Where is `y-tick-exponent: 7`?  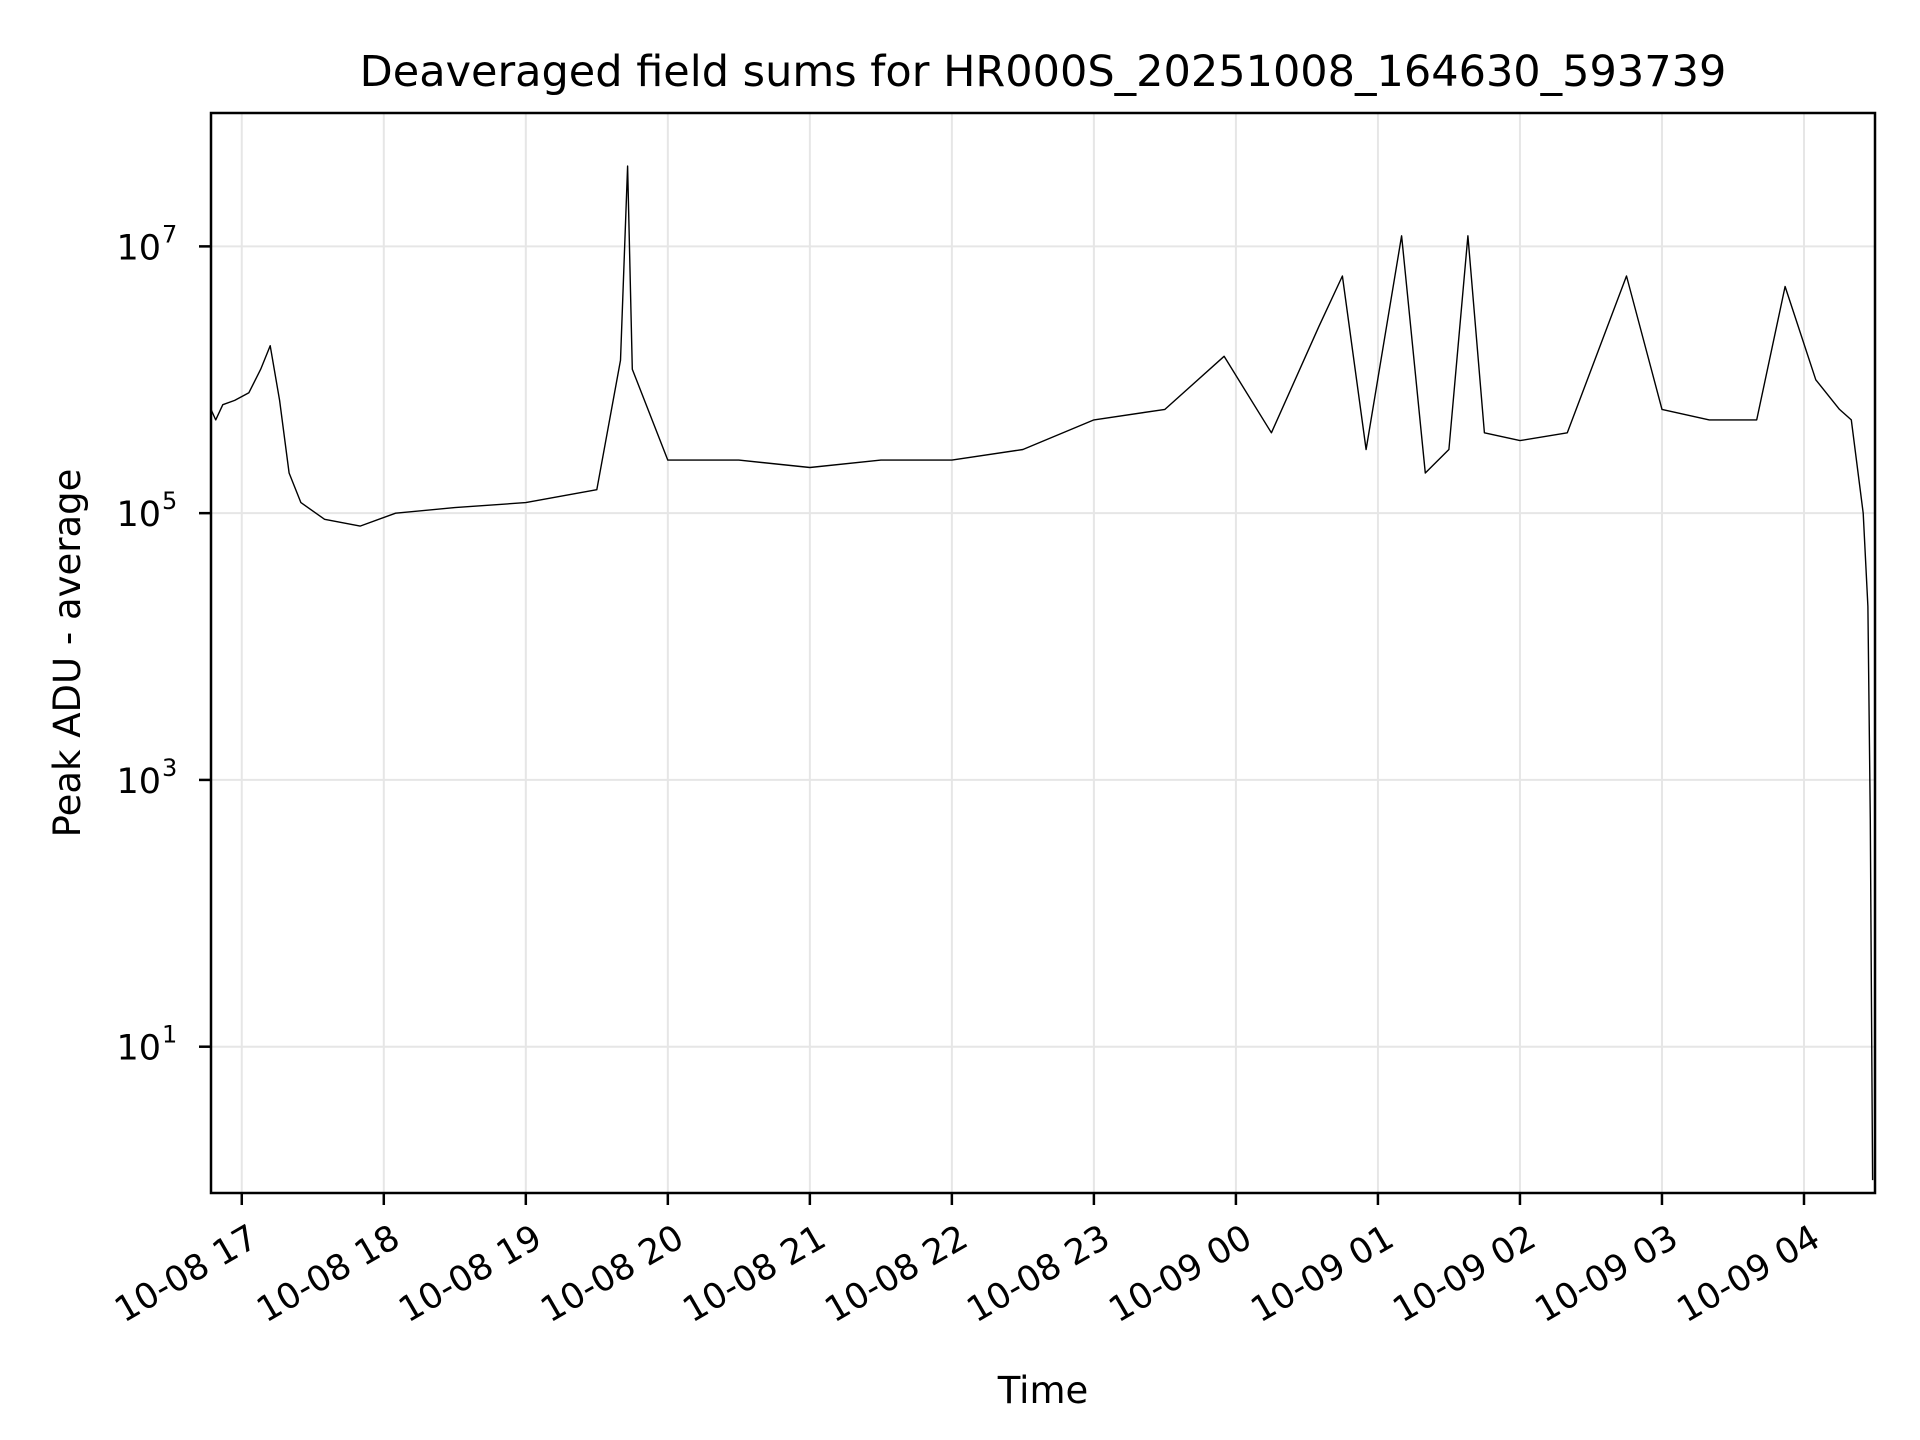 y-tick-exponent: 7 is located at coordinates (169, 234).